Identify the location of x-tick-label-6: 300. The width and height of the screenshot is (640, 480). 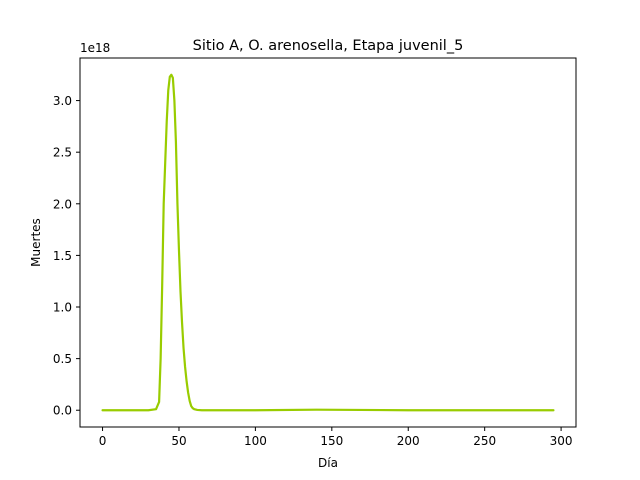
(561, 441).